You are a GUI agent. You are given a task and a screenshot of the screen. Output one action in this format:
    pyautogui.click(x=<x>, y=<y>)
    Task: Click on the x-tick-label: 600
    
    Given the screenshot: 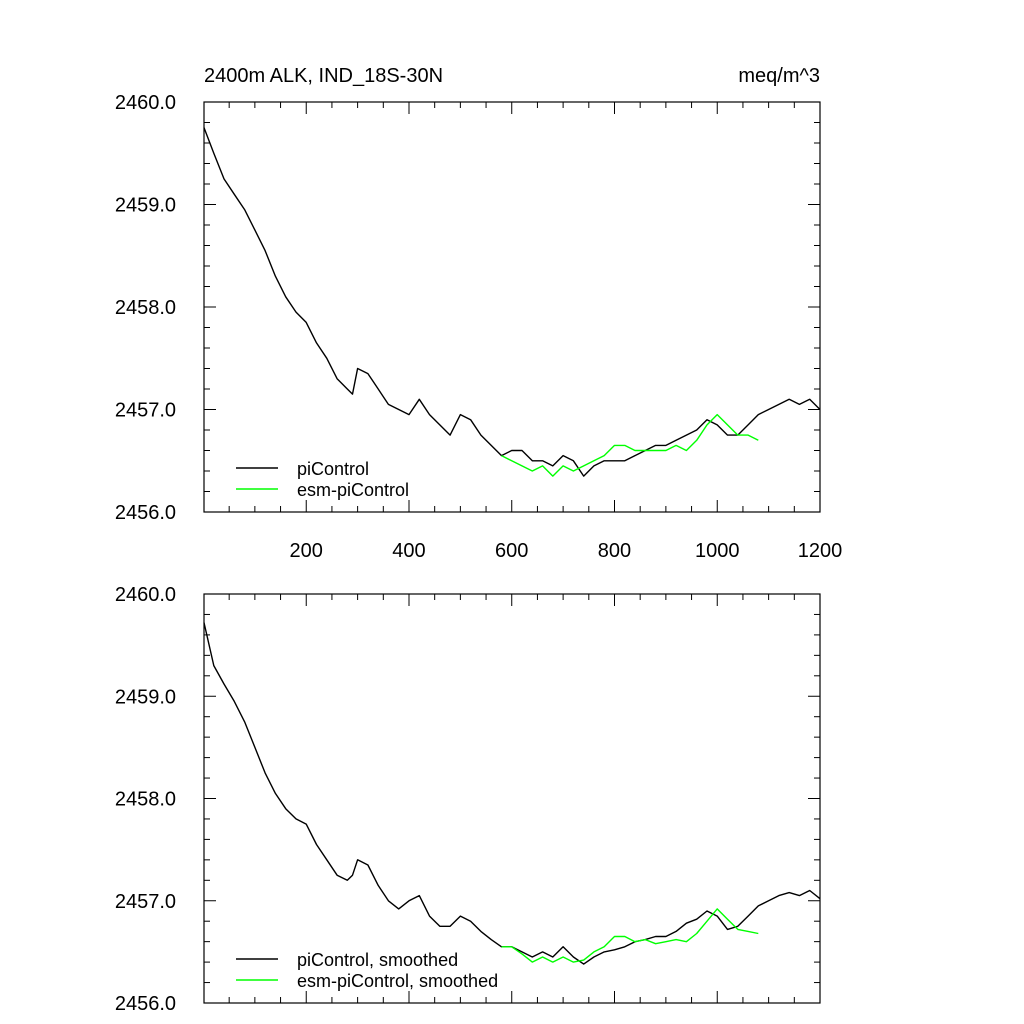 What is the action you would take?
    pyautogui.click(x=511, y=551)
    